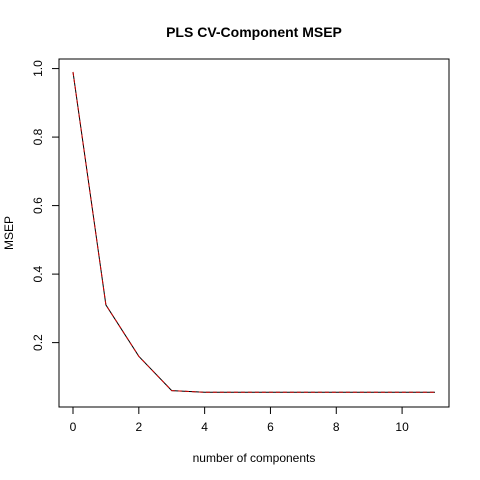 This screenshot has width=480, height=480. What do you see at coordinates (270, 427) in the screenshot?
I see `x-tick-label: 6` at bounding box center [270, 427].